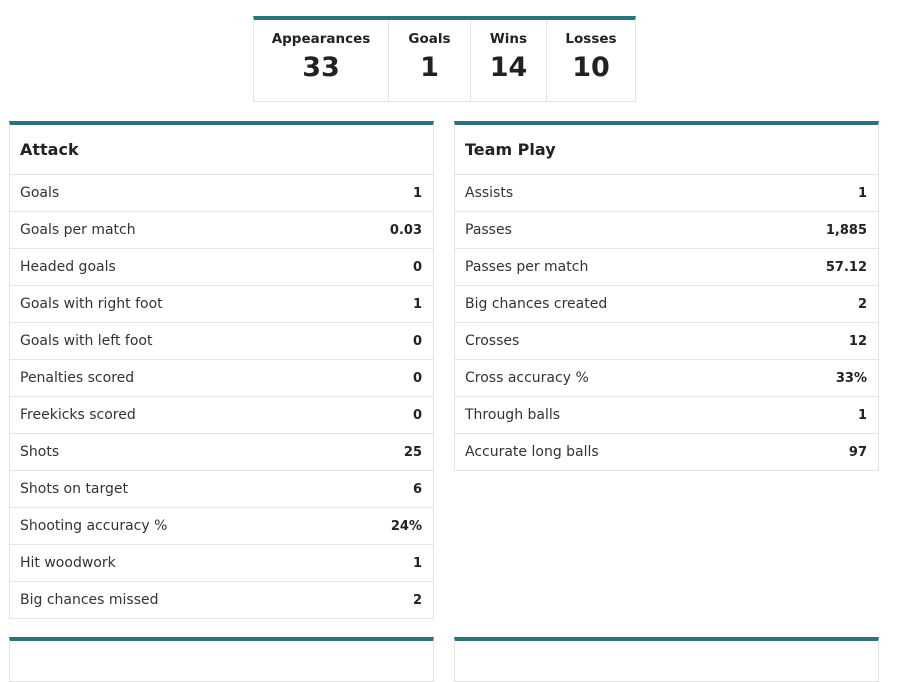  I want to click on stat-label: Crosses, so click(492, 341).